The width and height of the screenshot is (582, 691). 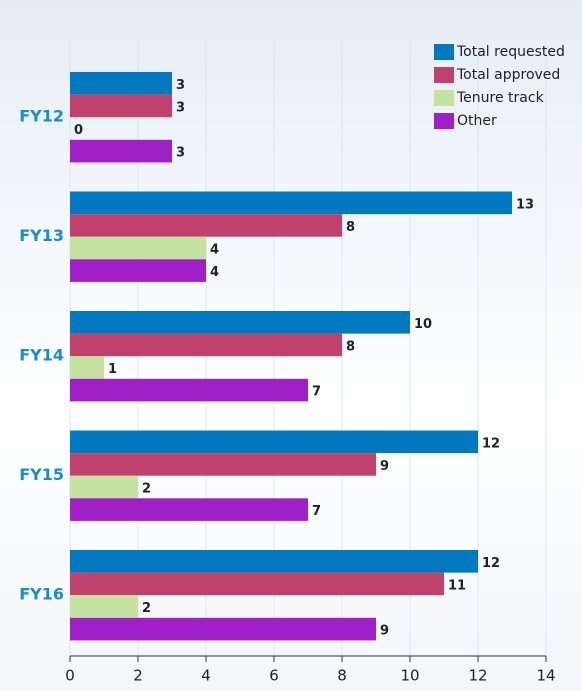 I want to click on legend-label: Tenure track, so click(x=500, y=98).